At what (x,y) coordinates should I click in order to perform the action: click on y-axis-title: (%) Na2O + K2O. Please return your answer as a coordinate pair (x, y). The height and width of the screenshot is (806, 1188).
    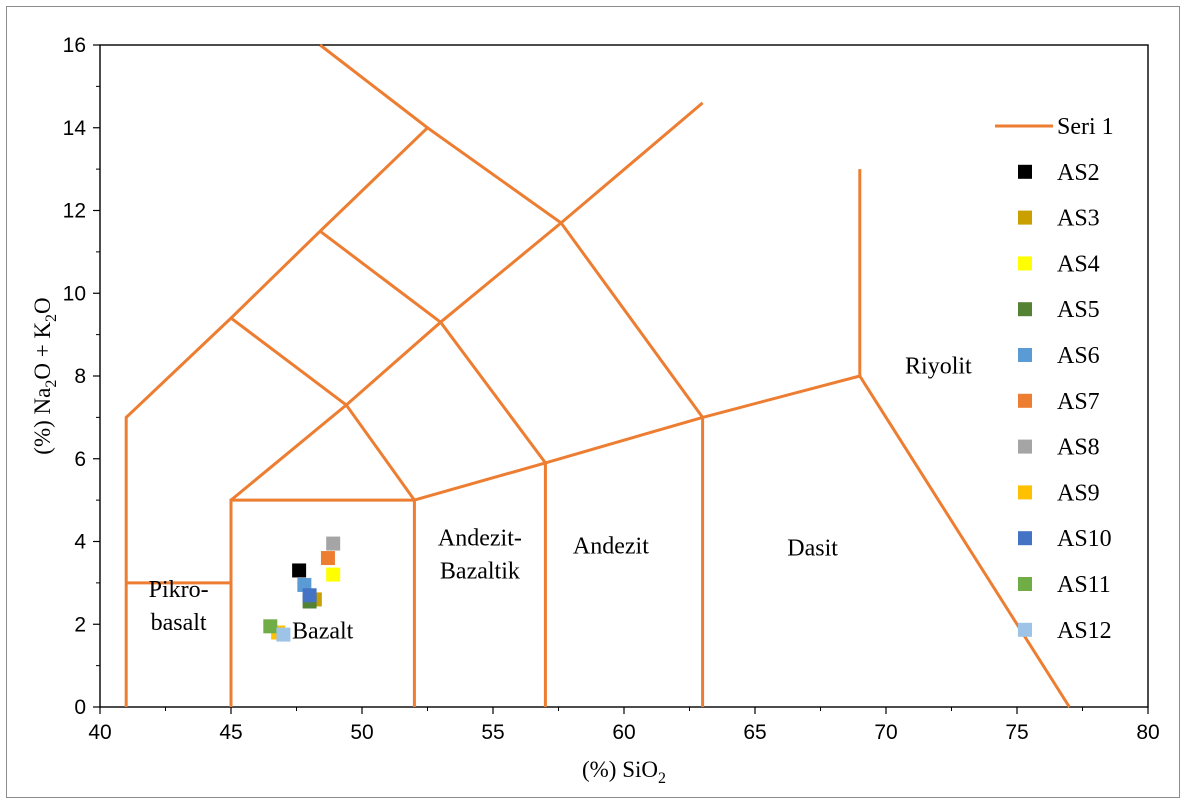
    Looking at the image, I should click on (45, 375).